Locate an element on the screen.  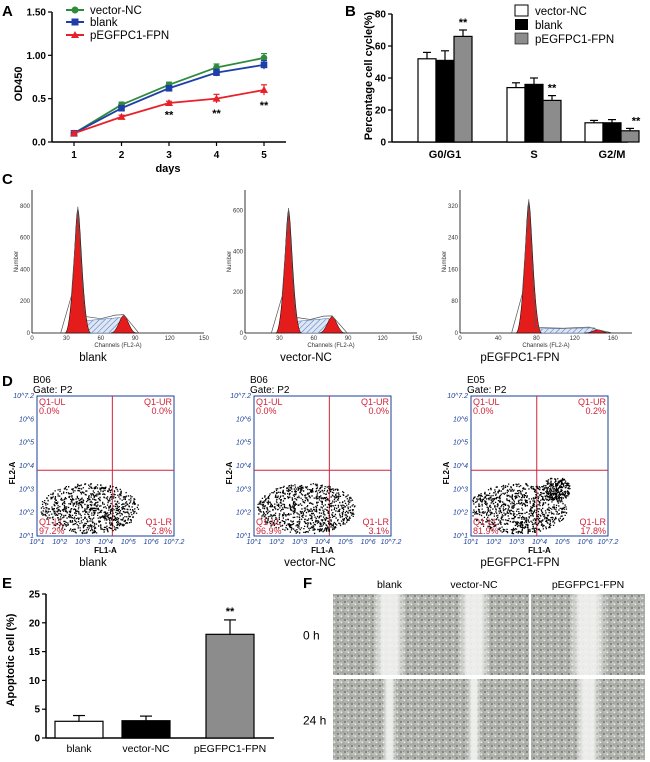
panel-label-b: B is located at coordinates (350, 11).